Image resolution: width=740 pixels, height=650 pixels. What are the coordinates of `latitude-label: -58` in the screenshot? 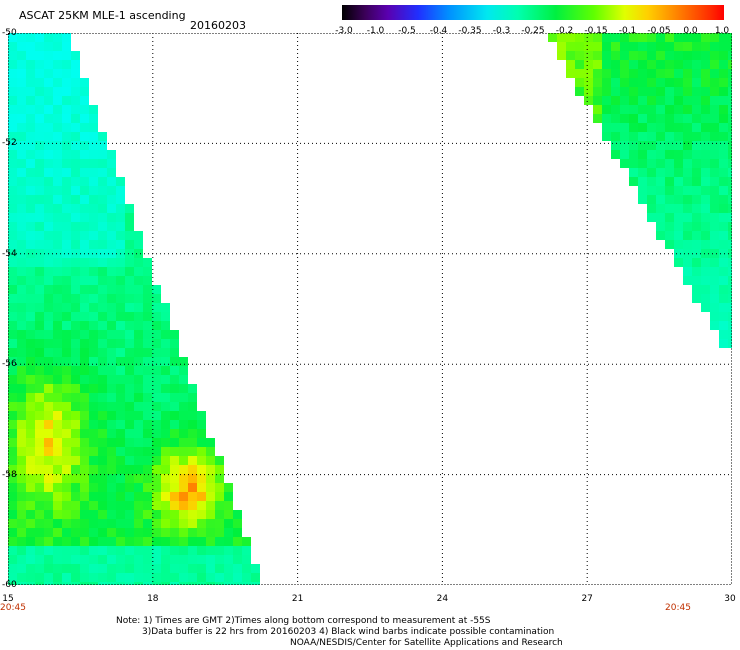 It's located at (9, 474).